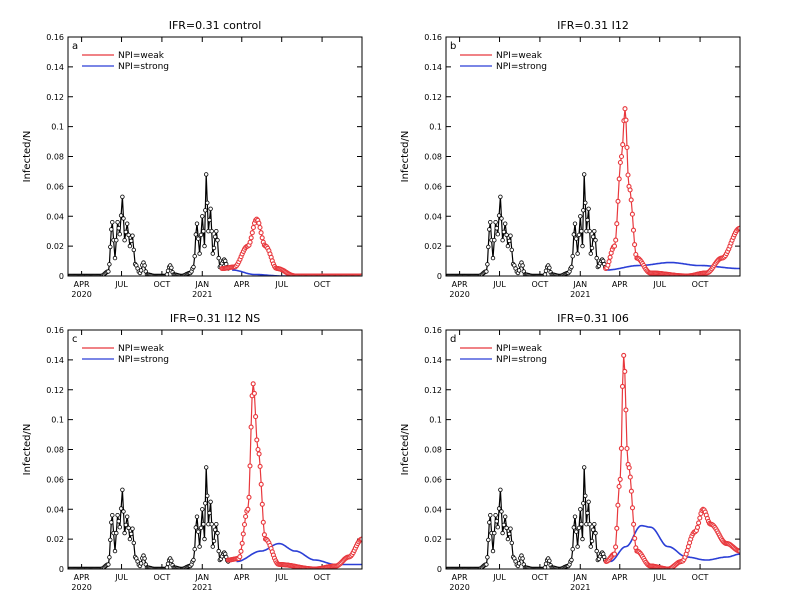  Describe the element at coordinates (435, 420) in the screenshot. I see `y-tick-label: 0.1` at that location.